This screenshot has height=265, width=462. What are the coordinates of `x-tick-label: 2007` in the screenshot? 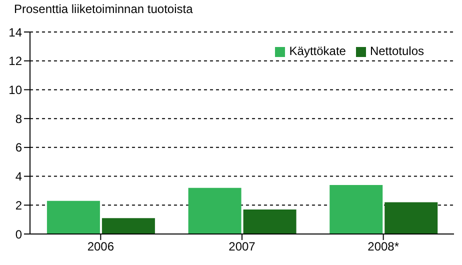 It's located at (242, 247).